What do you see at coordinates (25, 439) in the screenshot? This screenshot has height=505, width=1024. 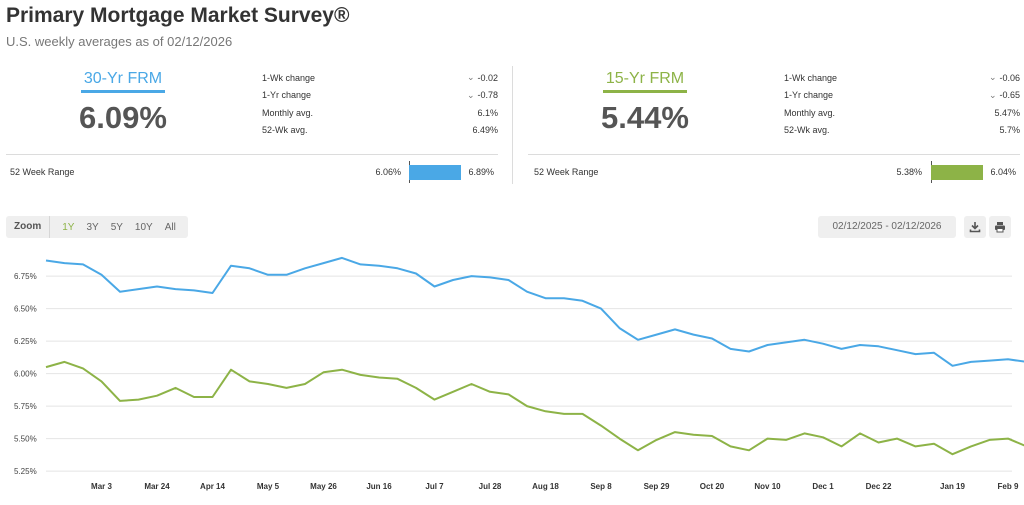 I see `y-tick-label: 5.50%` at bounding box center [25, 439].